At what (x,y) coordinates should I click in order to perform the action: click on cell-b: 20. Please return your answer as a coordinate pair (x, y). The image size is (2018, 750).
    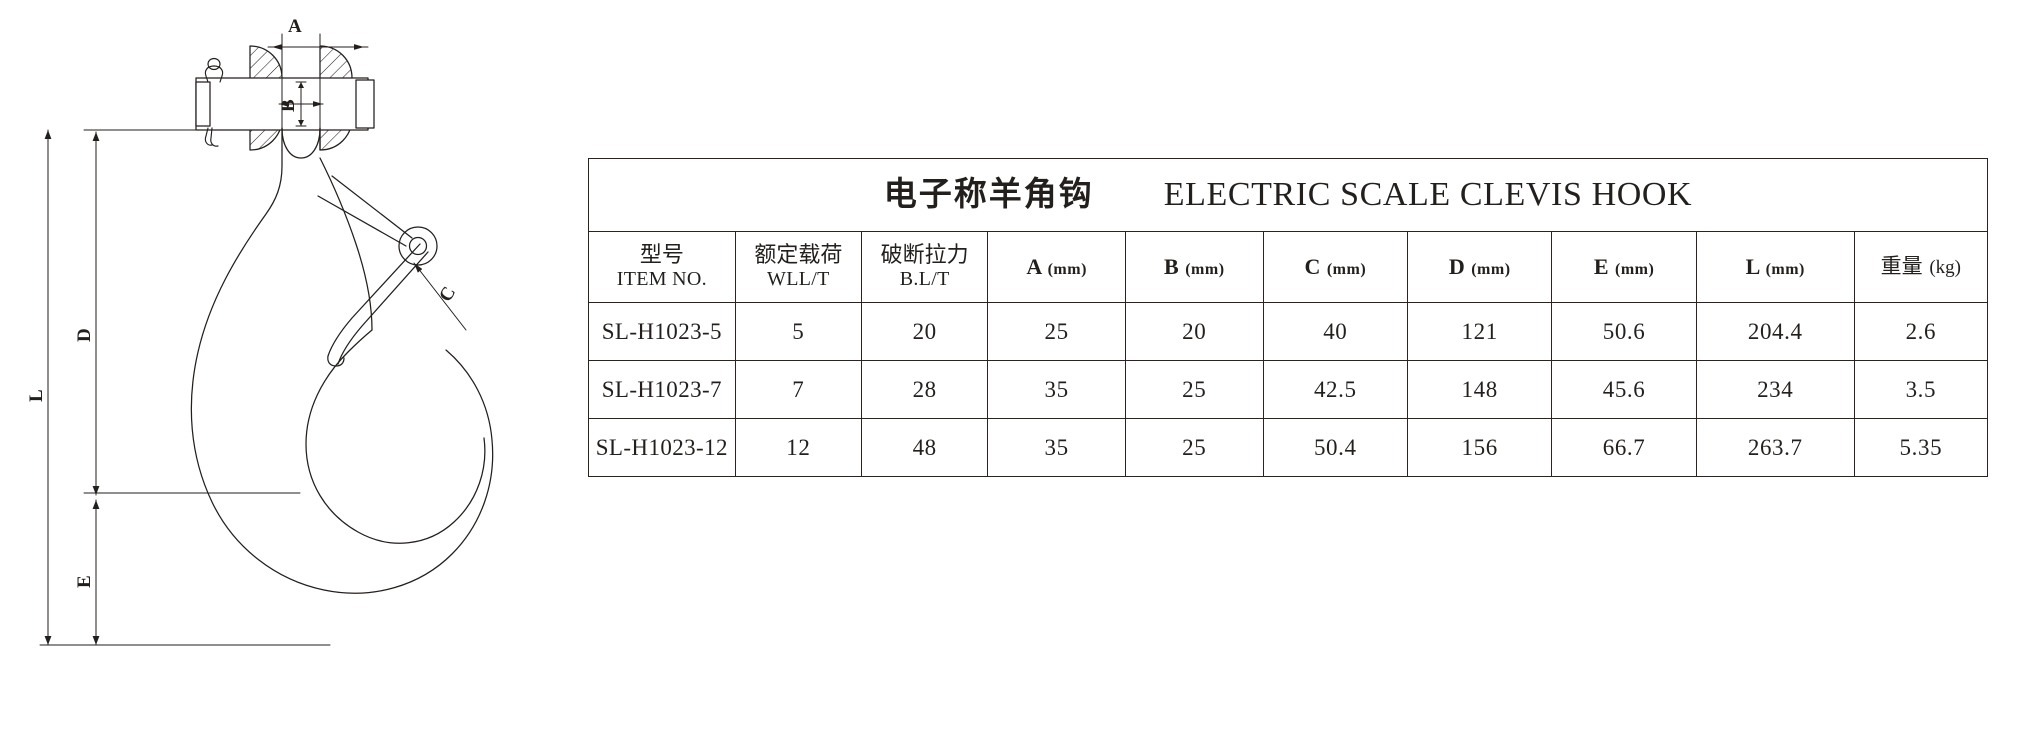
    Looking at the image, I should click on (1194, 331).